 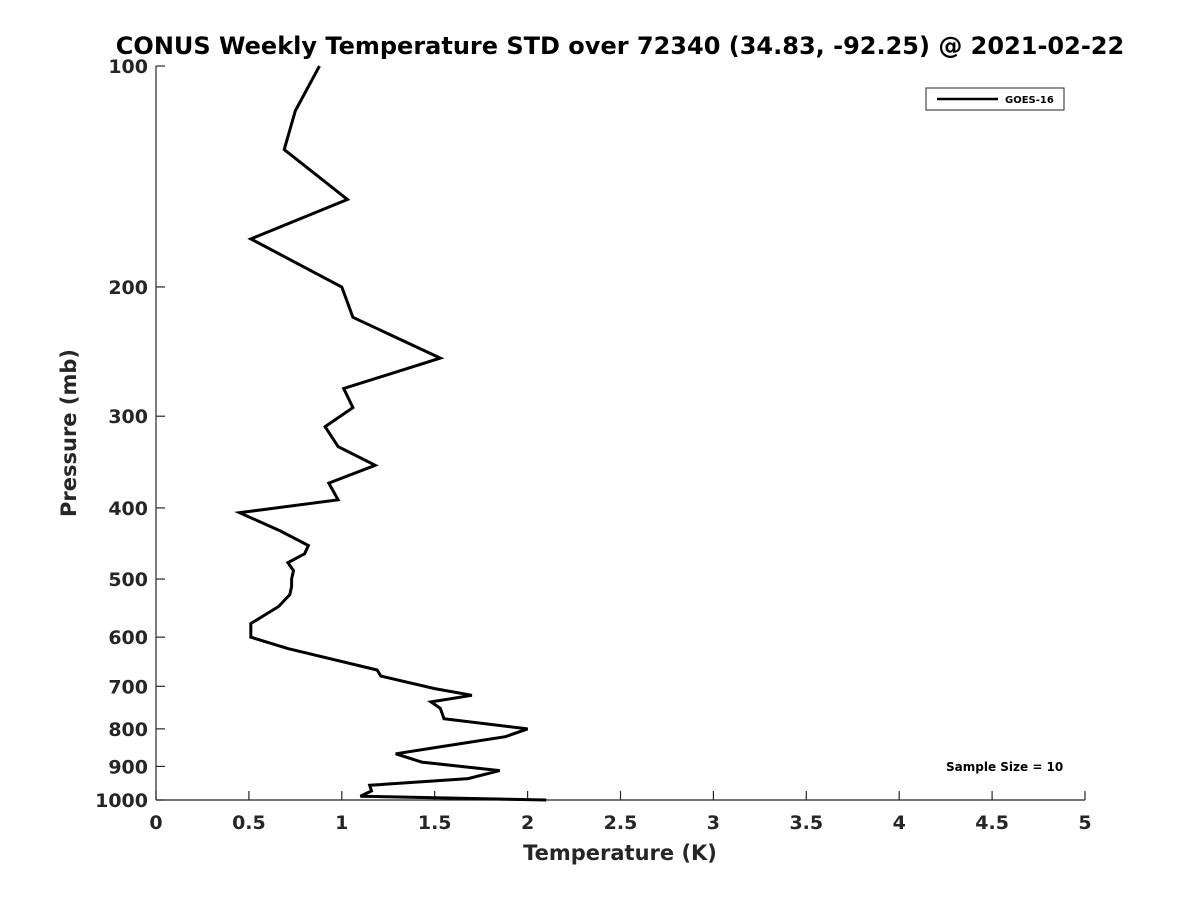 I want to click on x-tick-label: 4, so click(x=899, y=823).